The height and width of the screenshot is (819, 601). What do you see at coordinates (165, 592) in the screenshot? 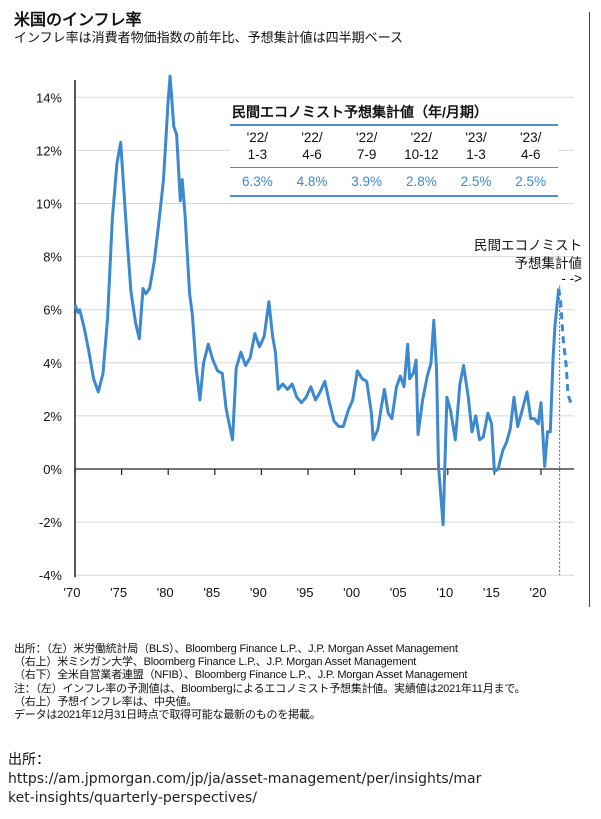
I see `x-tick-label: '80` at bounding box center [165, 592].